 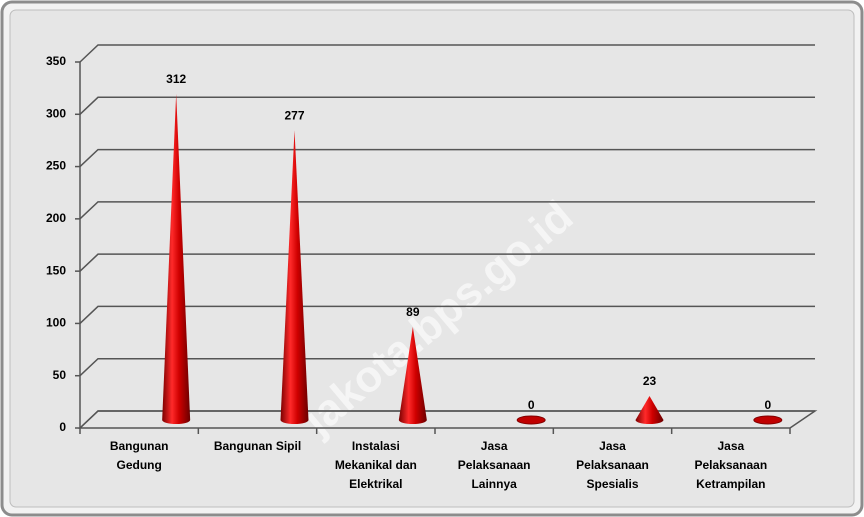 I want to click on x-tick-label: Jasa Pelaksanaan Ketrampilan, so click(x=731, y=465).